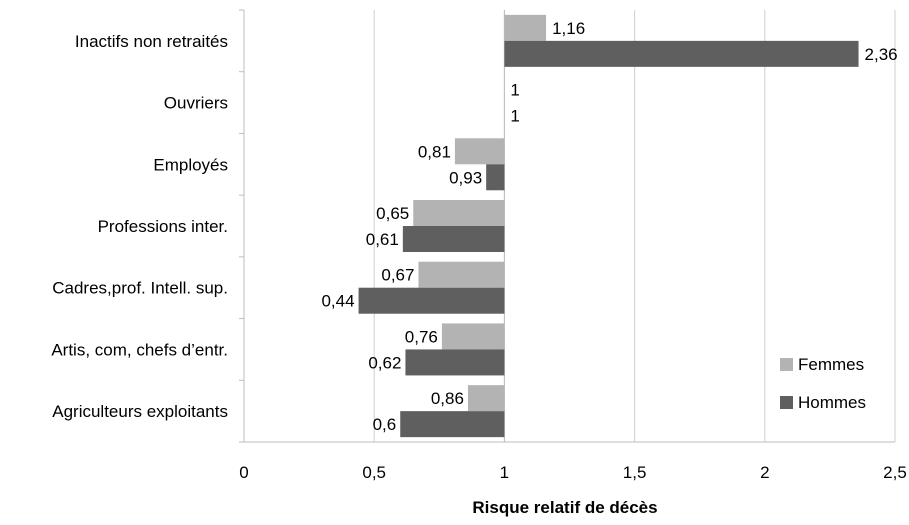 The image size is (909, 525). I want to click on category-label-cadres-prof-intell-sup: Cadres,prof. Intell. sup., so click(140, 288).